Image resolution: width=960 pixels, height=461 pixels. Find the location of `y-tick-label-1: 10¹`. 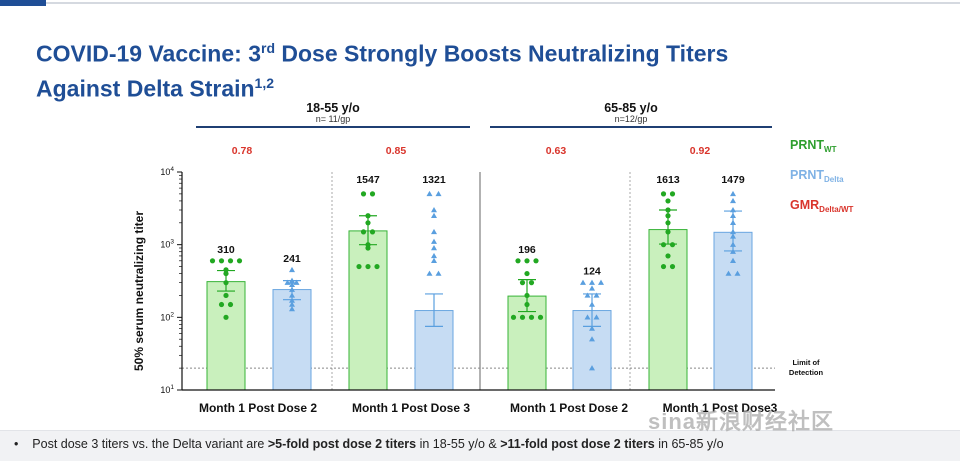

y-tick-label-1: 10¹ is located at coordinates (167, 389).